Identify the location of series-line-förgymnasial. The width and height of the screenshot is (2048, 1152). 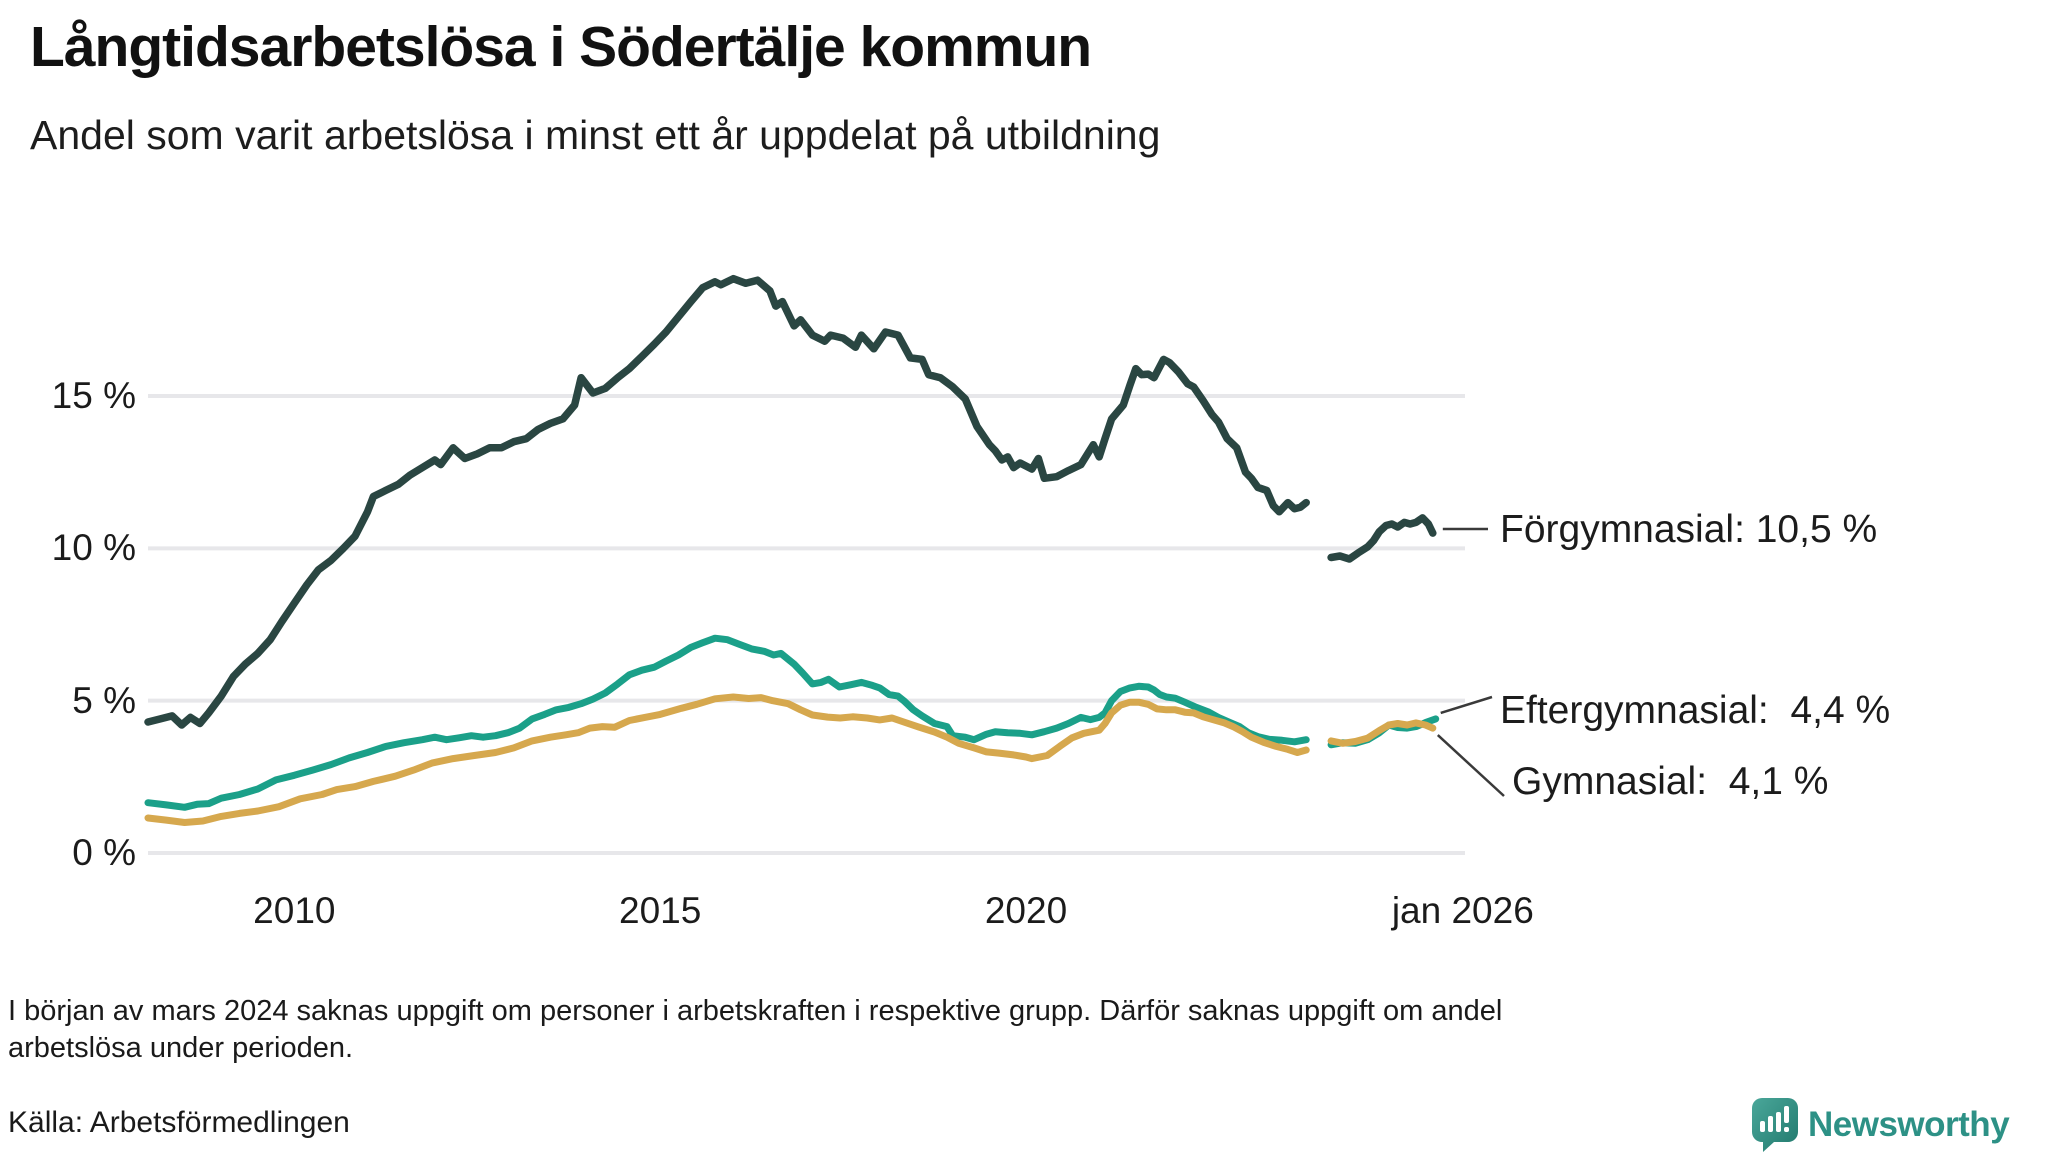
(1382, 538).